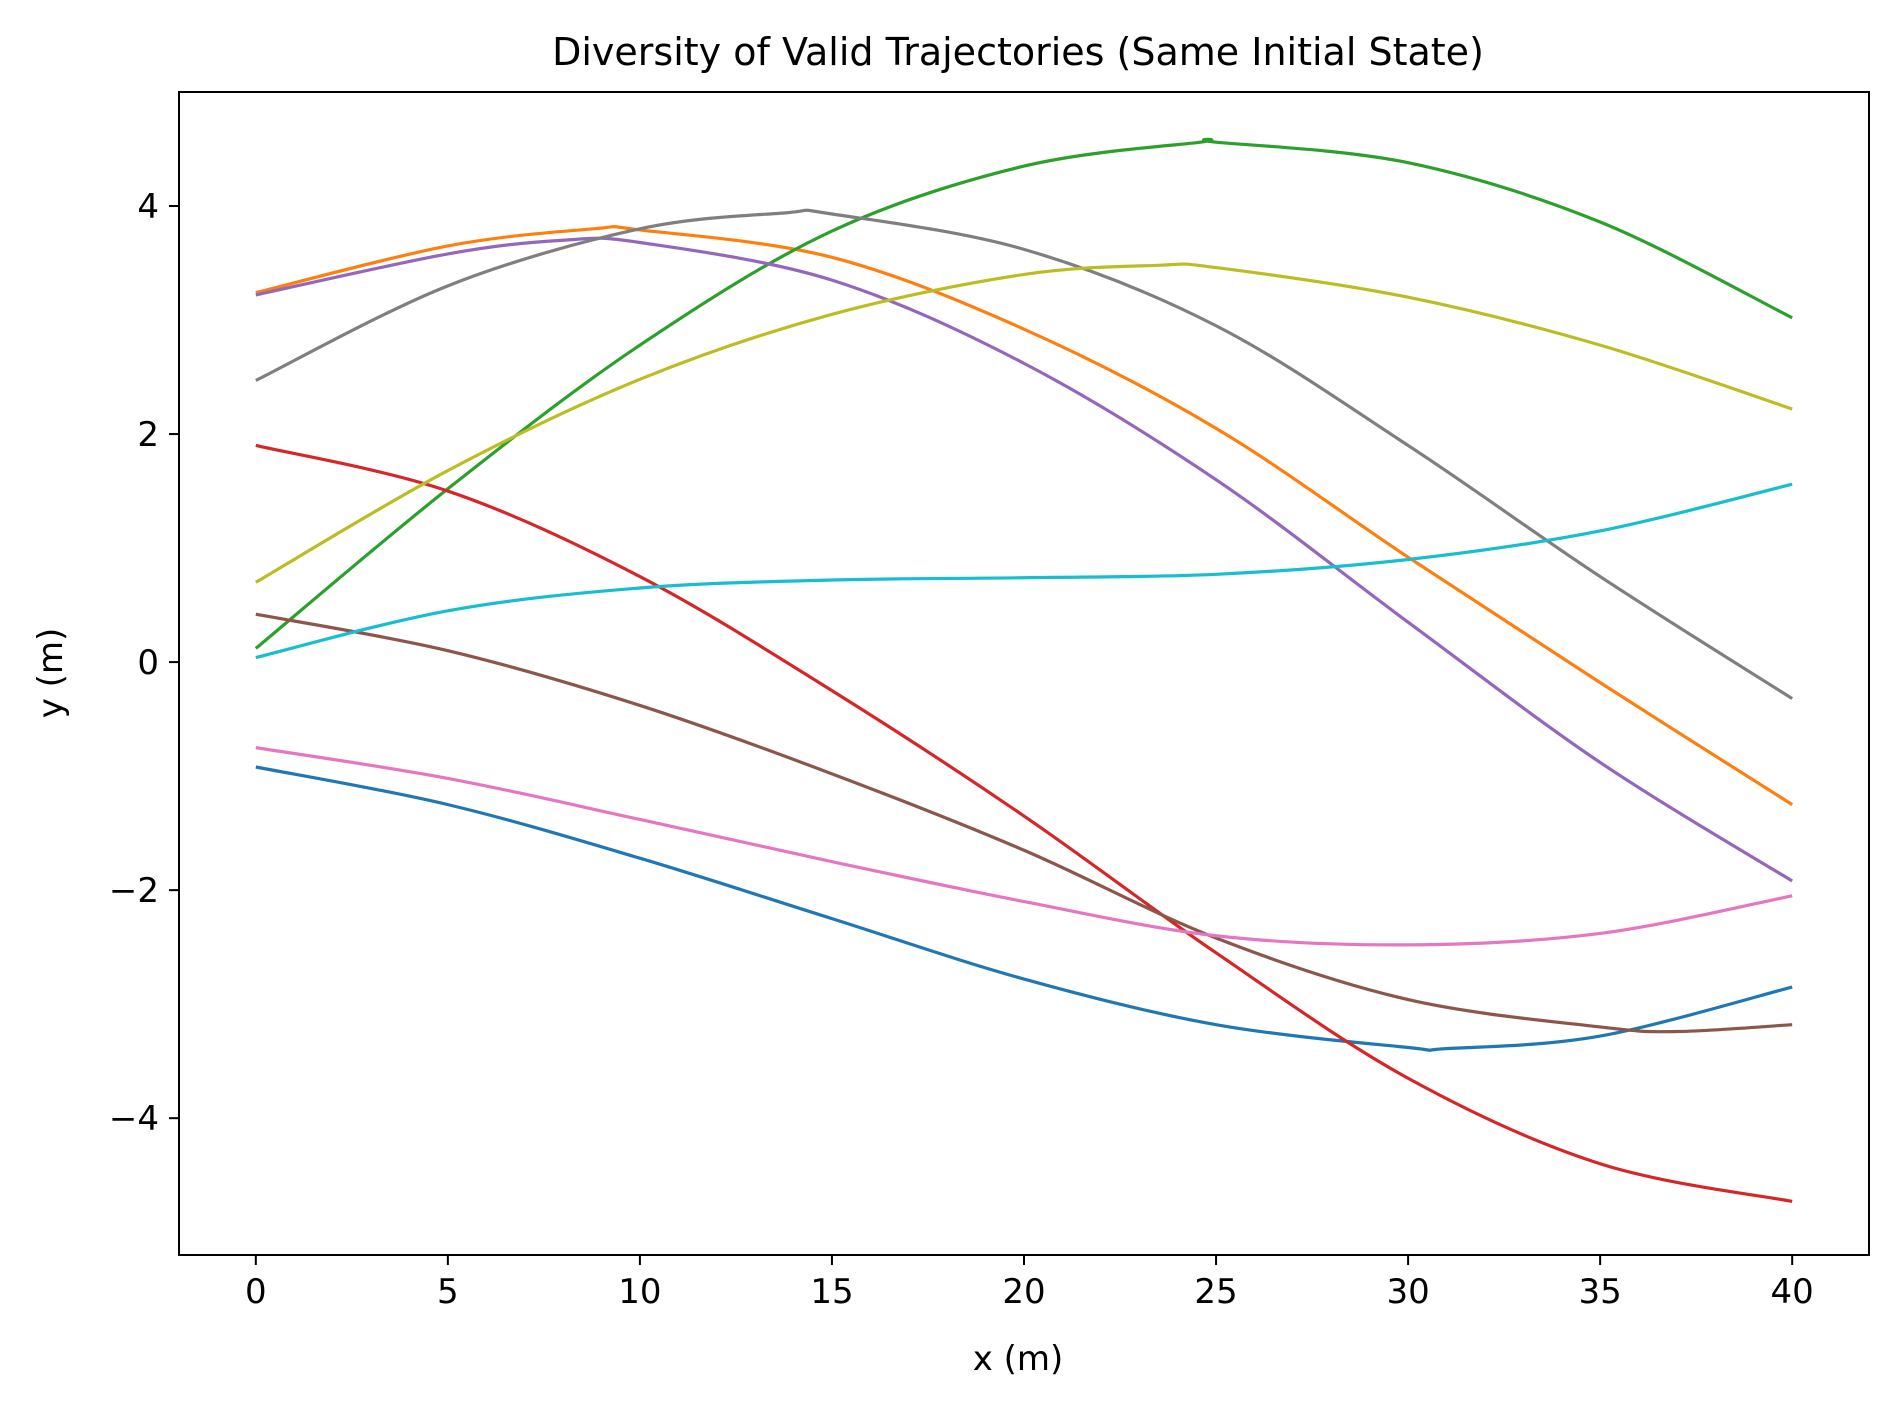 Image resolution: width=1888 pixels, height=1405 pixels. I want to click on y-tick-label: −2, so click(134, 891).